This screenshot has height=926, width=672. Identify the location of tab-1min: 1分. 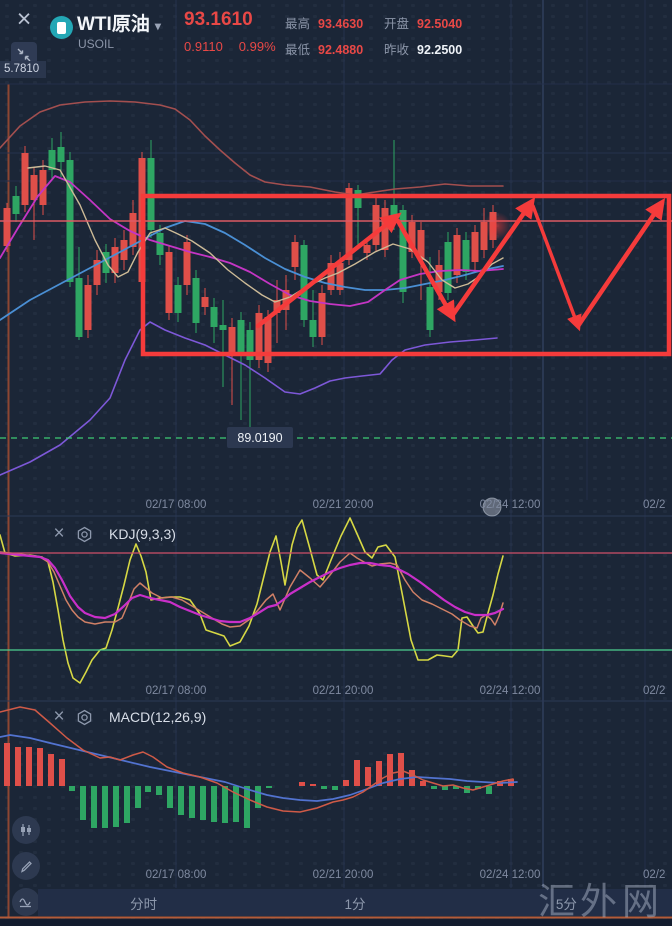
(355, 904).